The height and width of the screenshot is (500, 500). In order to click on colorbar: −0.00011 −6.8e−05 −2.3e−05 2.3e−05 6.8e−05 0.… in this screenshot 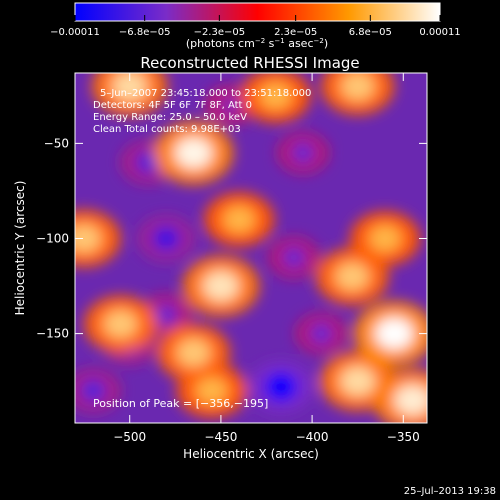, I will do `click(255, 26)`.